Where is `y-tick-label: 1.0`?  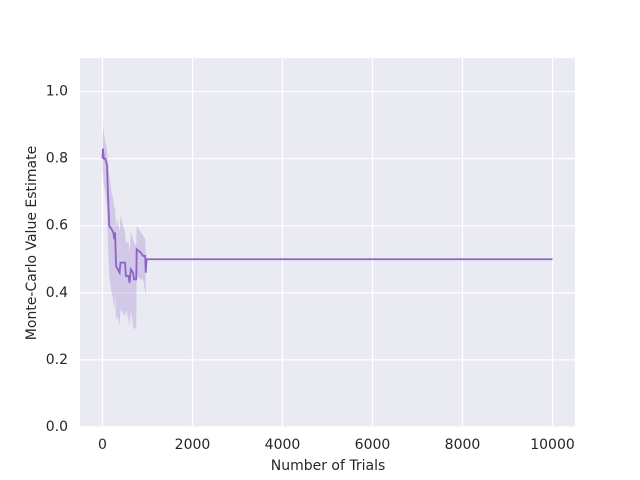
y-tick-label: 1.0 is located at coordinates (57, 92).